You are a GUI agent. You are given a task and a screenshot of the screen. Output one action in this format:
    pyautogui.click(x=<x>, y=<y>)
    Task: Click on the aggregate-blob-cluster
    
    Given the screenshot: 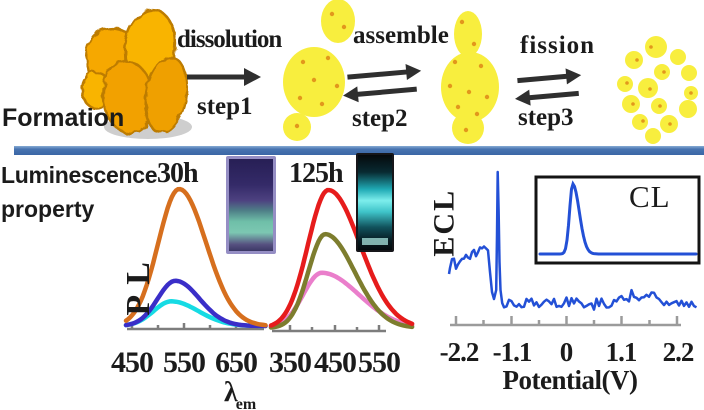 What is the action you would take?
    pyautogui.click(x=134, y=71)
    